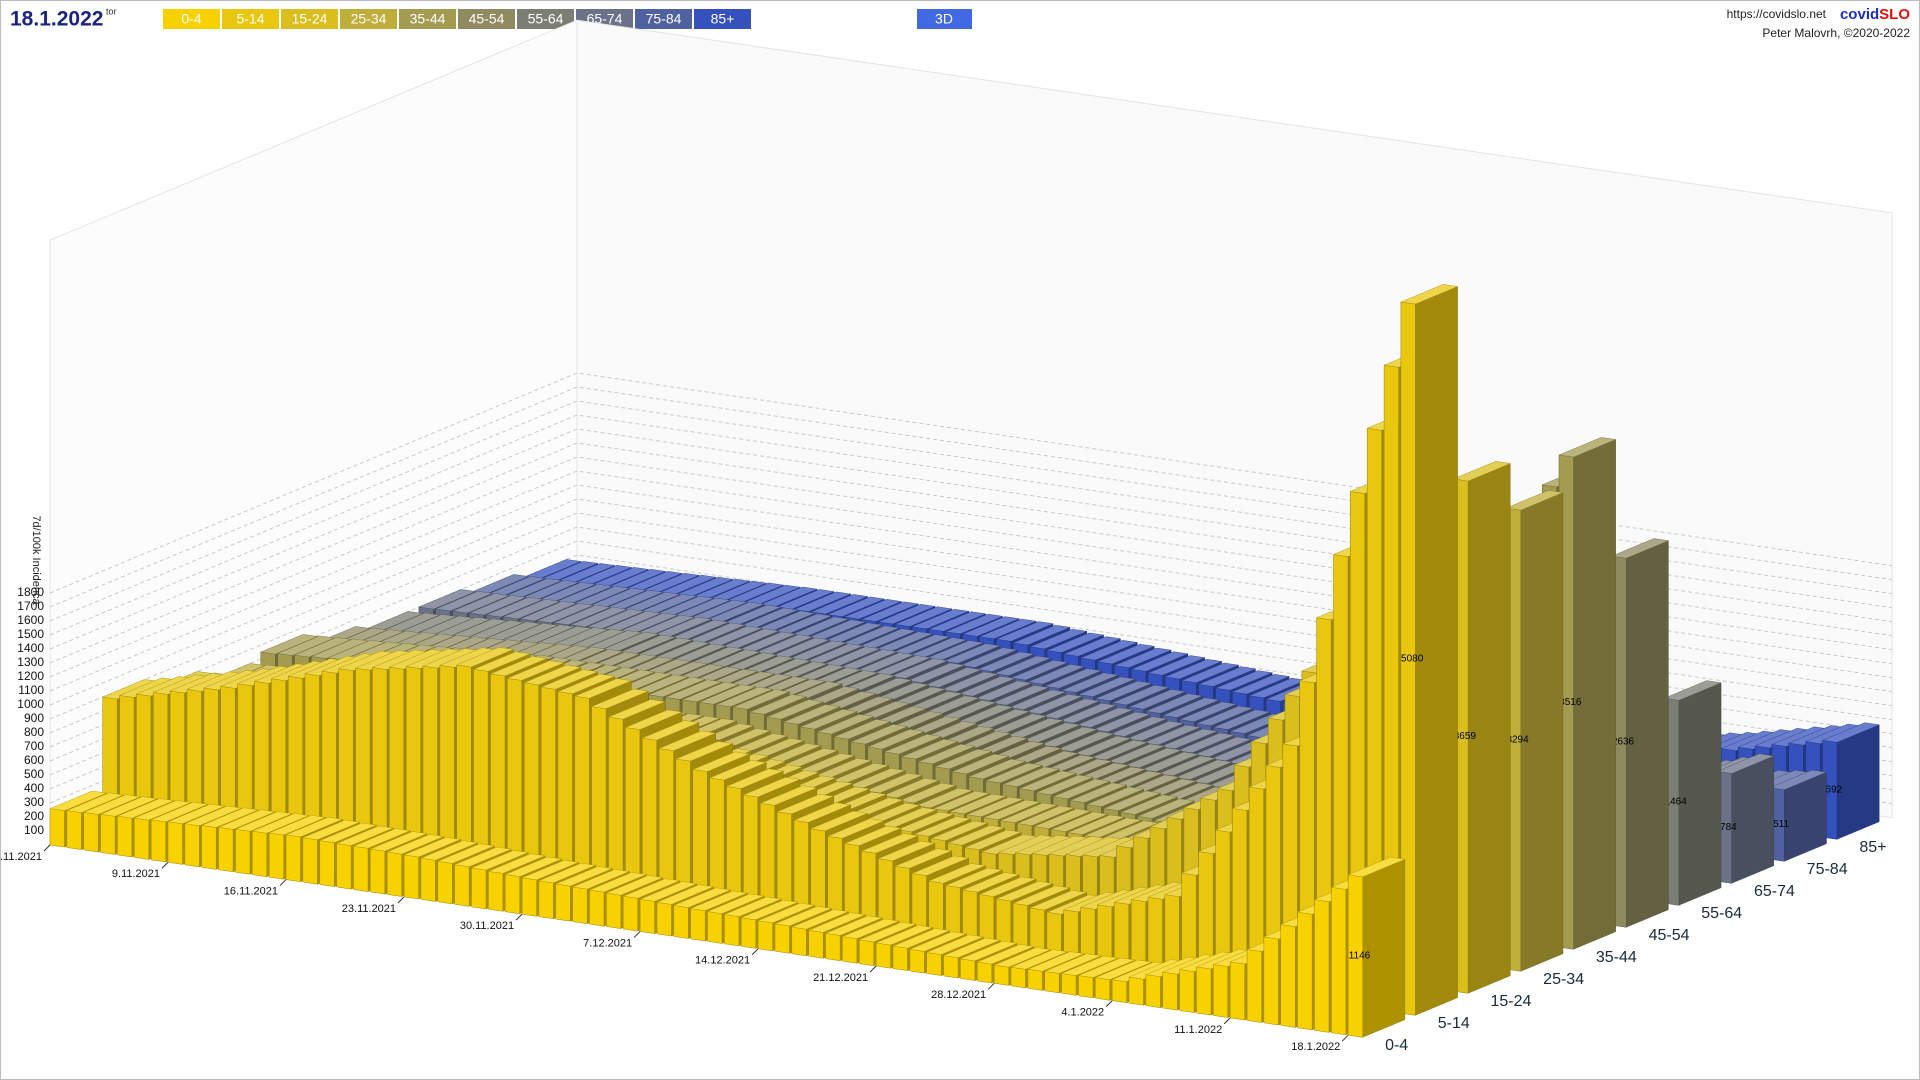 The image size is (1920, 1080). I want to click on legend-item: 45-54, so click(486, 19).